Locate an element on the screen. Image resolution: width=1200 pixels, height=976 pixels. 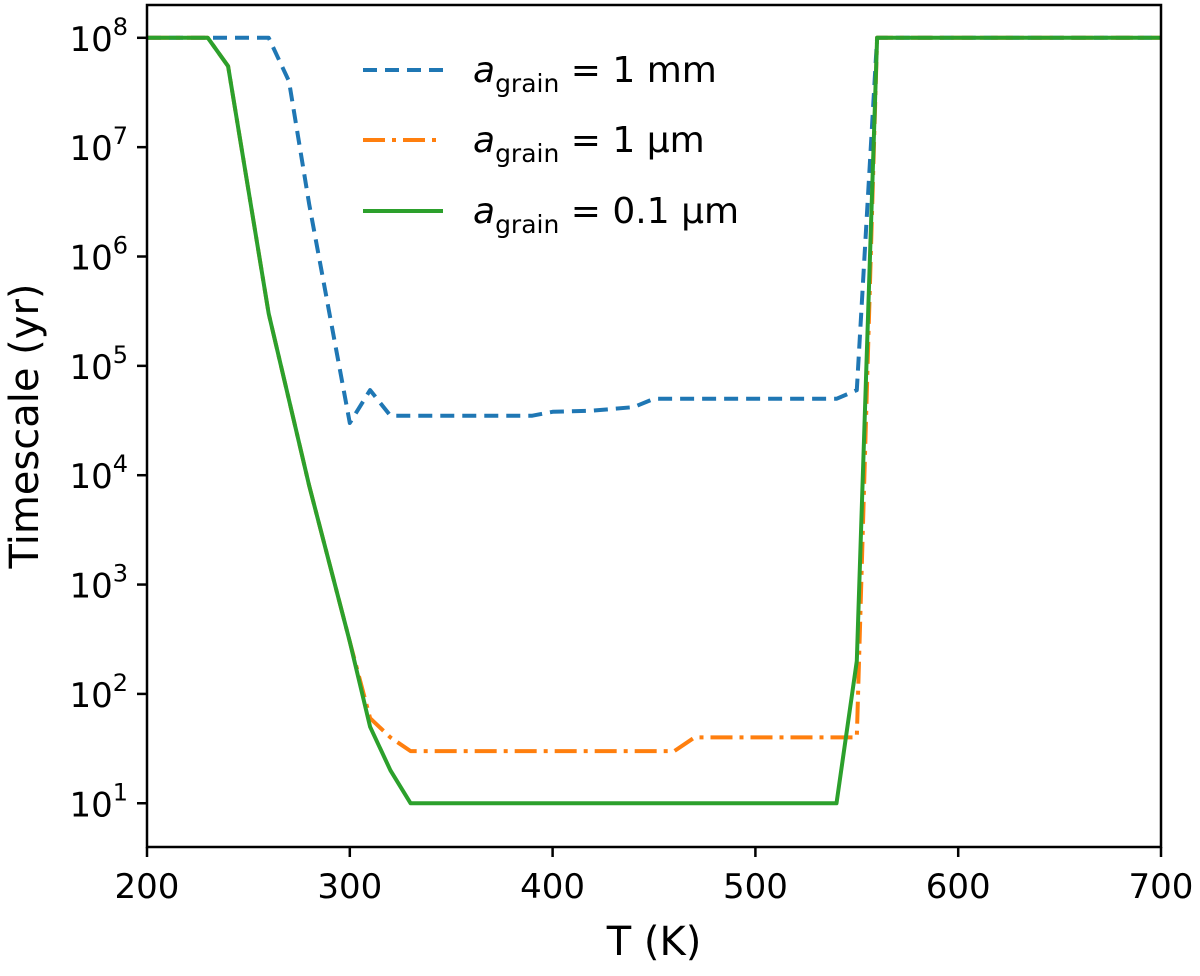
x-tick-label: 700 is located at coordinates (1161, 887).